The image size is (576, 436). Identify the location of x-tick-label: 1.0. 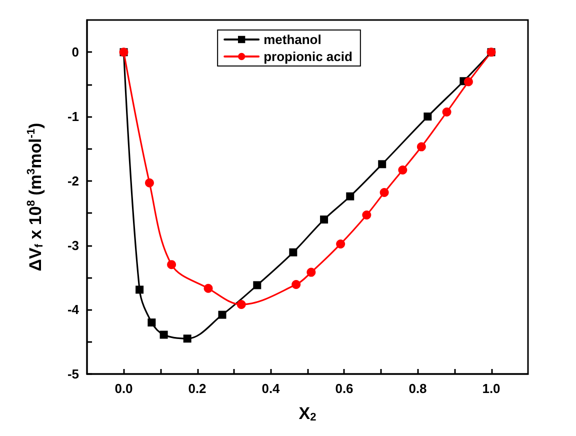
(491, 388).